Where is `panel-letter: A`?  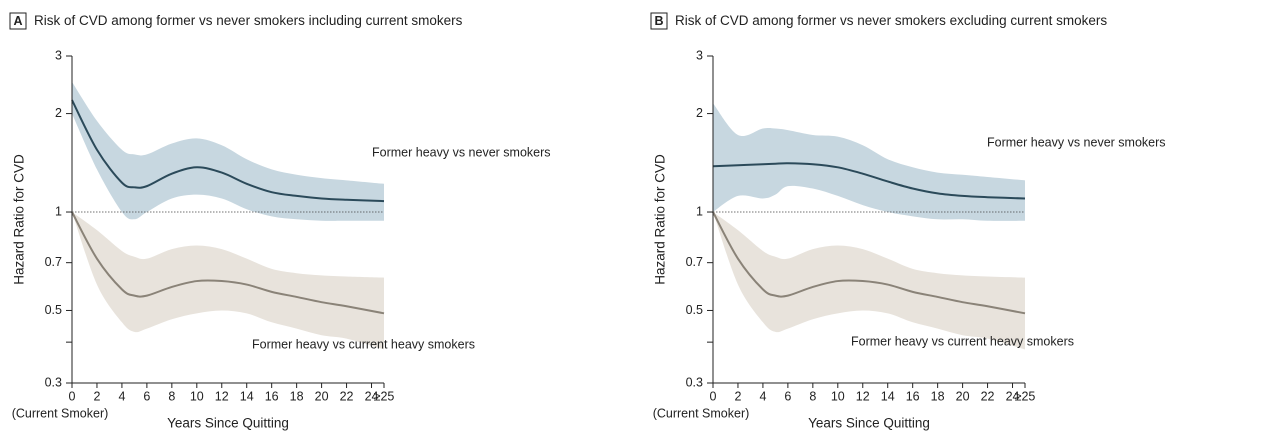 panel-letter: A is located at coordinates (17, 21).